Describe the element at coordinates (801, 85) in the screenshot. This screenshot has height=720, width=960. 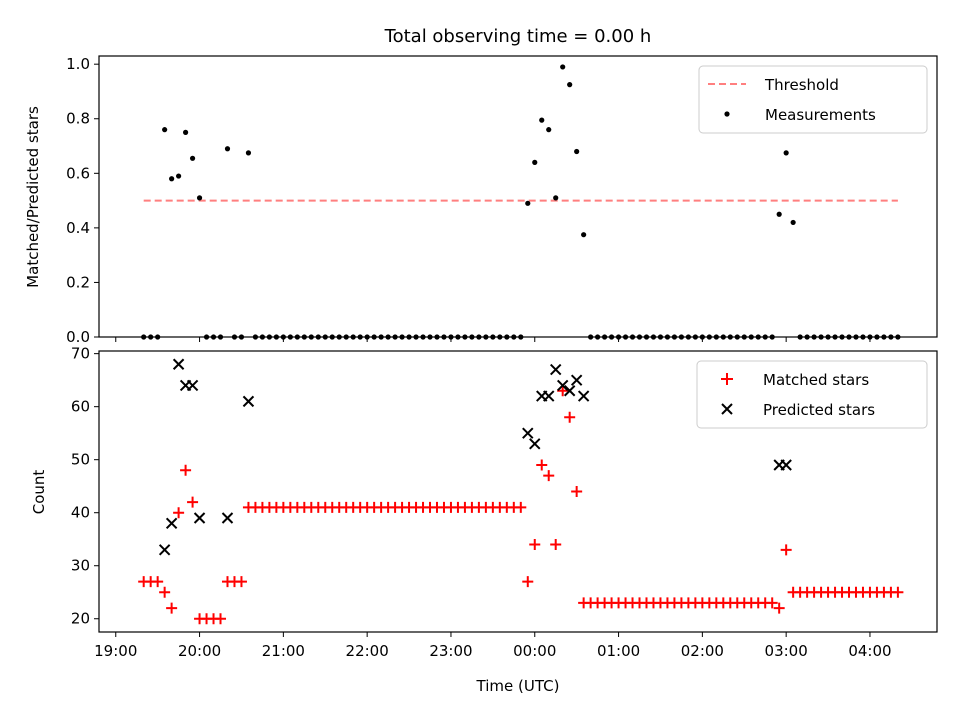
I see `legend-threshold-label: Threshold` at that location.